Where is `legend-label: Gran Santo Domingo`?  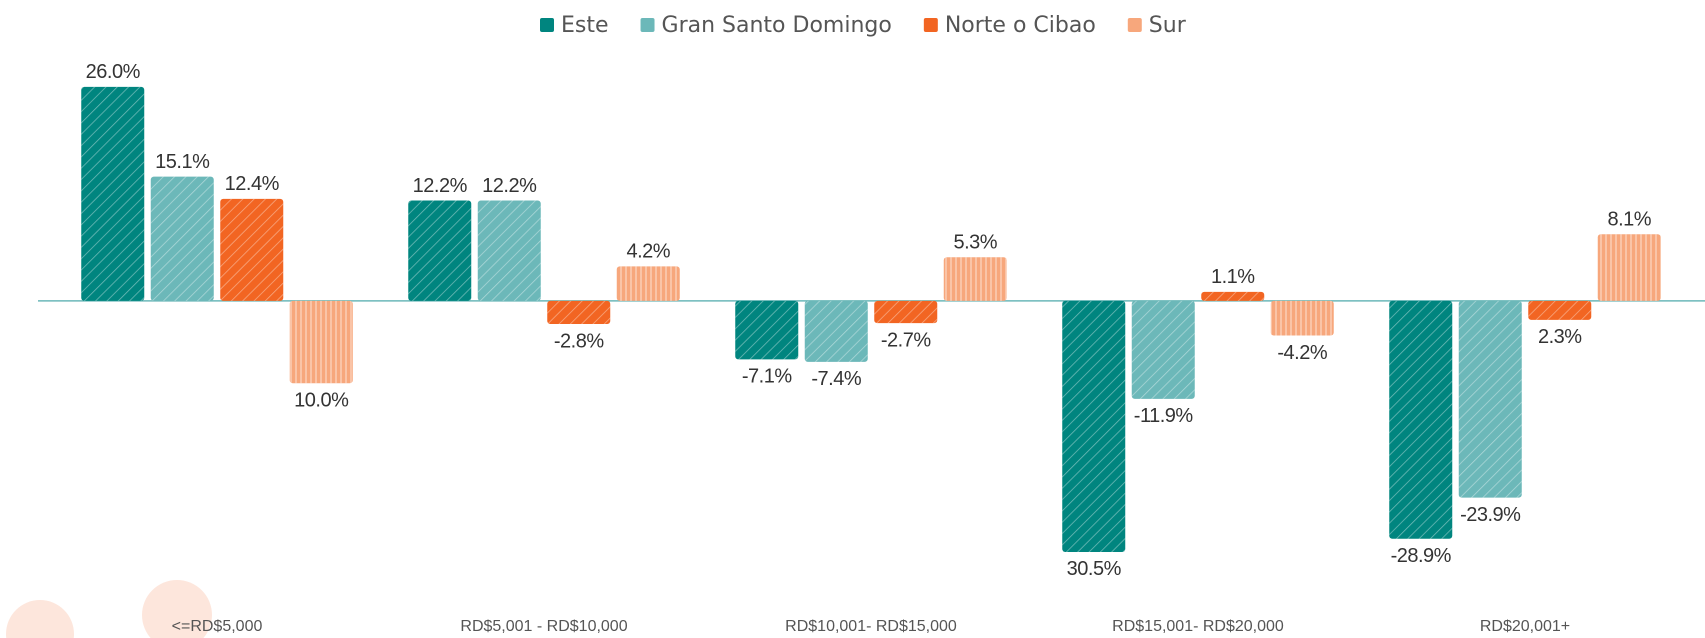 legend-label: Gran Santo Domingo is located at coordinates (777, 25).